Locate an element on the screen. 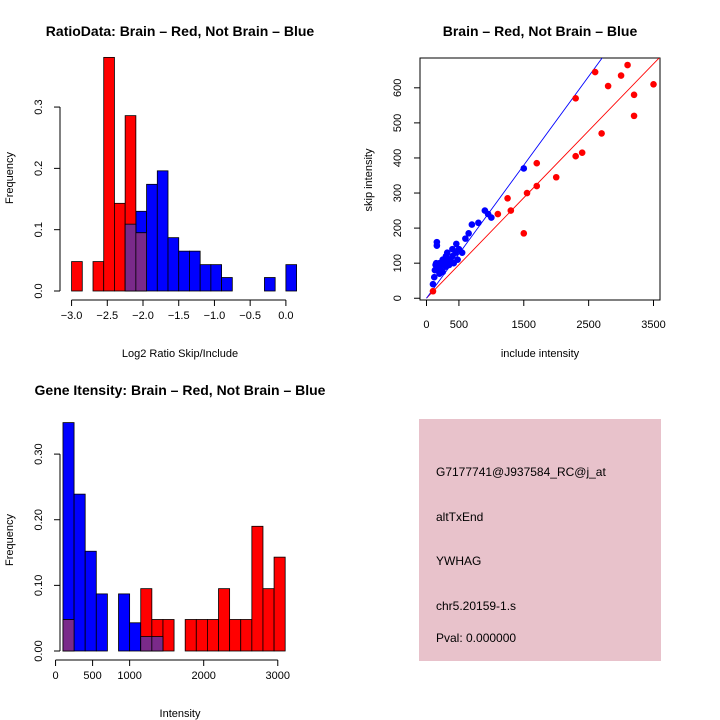 The height and width of the screenshot is (720, 720). intensity-histogram-axes: 0 500 1000 2000 3000 0.00 0.10 0.20 0.30 is located at coordinates (161, 562).